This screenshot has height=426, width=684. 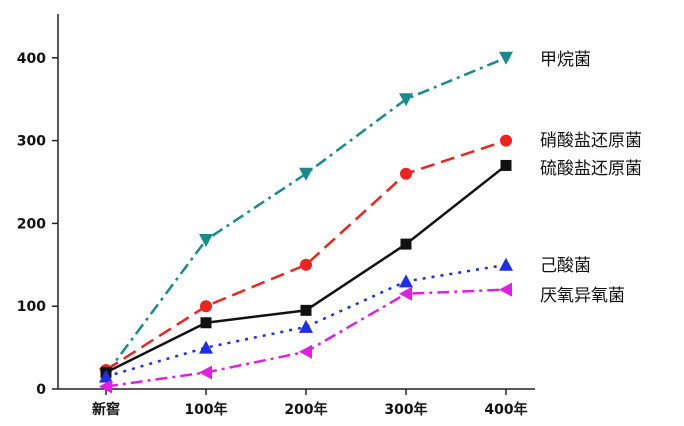 I want to click on legend-label-1: 硝酸盐还原菌, so click(x=591, y=141).